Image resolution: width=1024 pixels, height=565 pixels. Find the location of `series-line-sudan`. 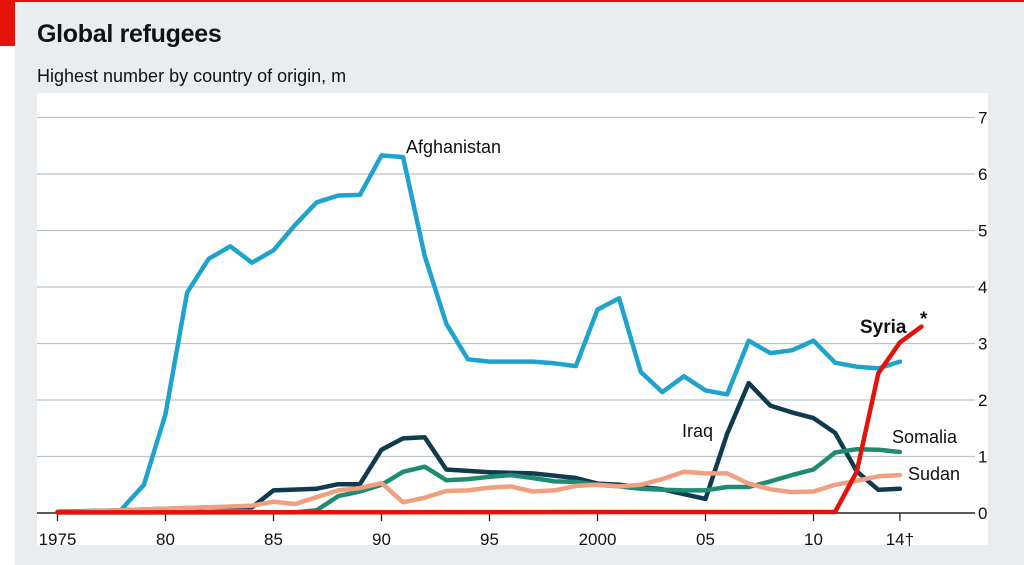

series-line-sudan is located at coordinates (479, 492).